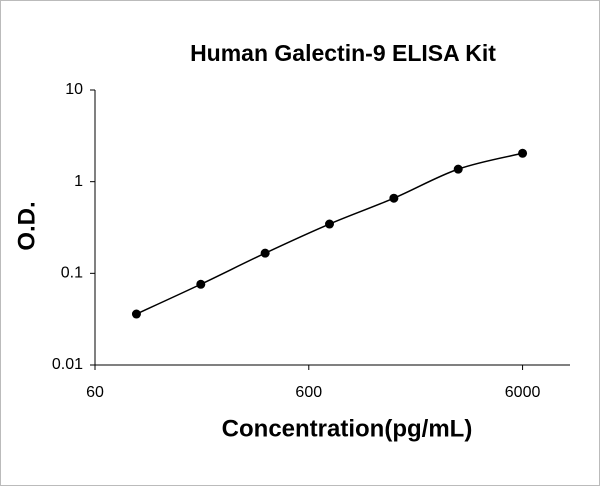 The height and width of the screenshot is (486, 600). What do you see at coordinates (67, 364) in the screenshot?
I see `y-tick-label: 0.01` at bounding box center [67, 364].